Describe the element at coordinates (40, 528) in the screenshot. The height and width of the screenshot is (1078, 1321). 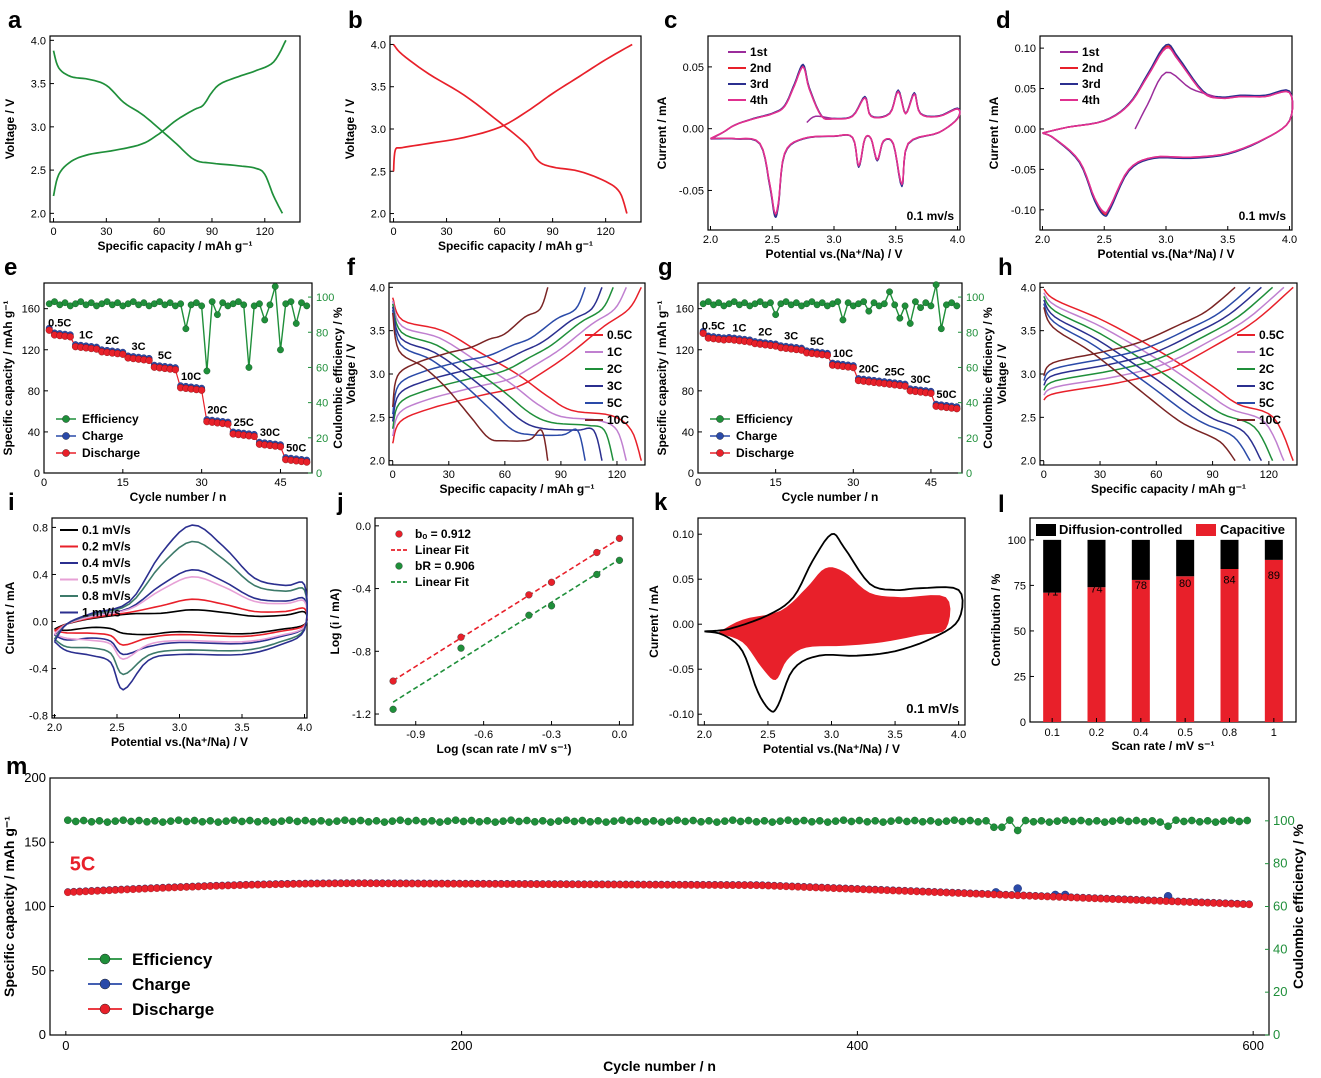
I see `y-tick-label: 0.8` at that location.